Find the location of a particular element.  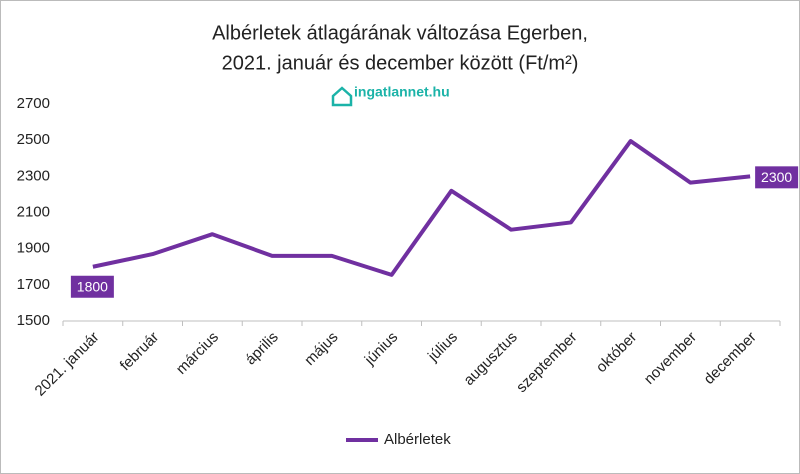

y-tick-label: 1700 is located at coordinates (33, 284).